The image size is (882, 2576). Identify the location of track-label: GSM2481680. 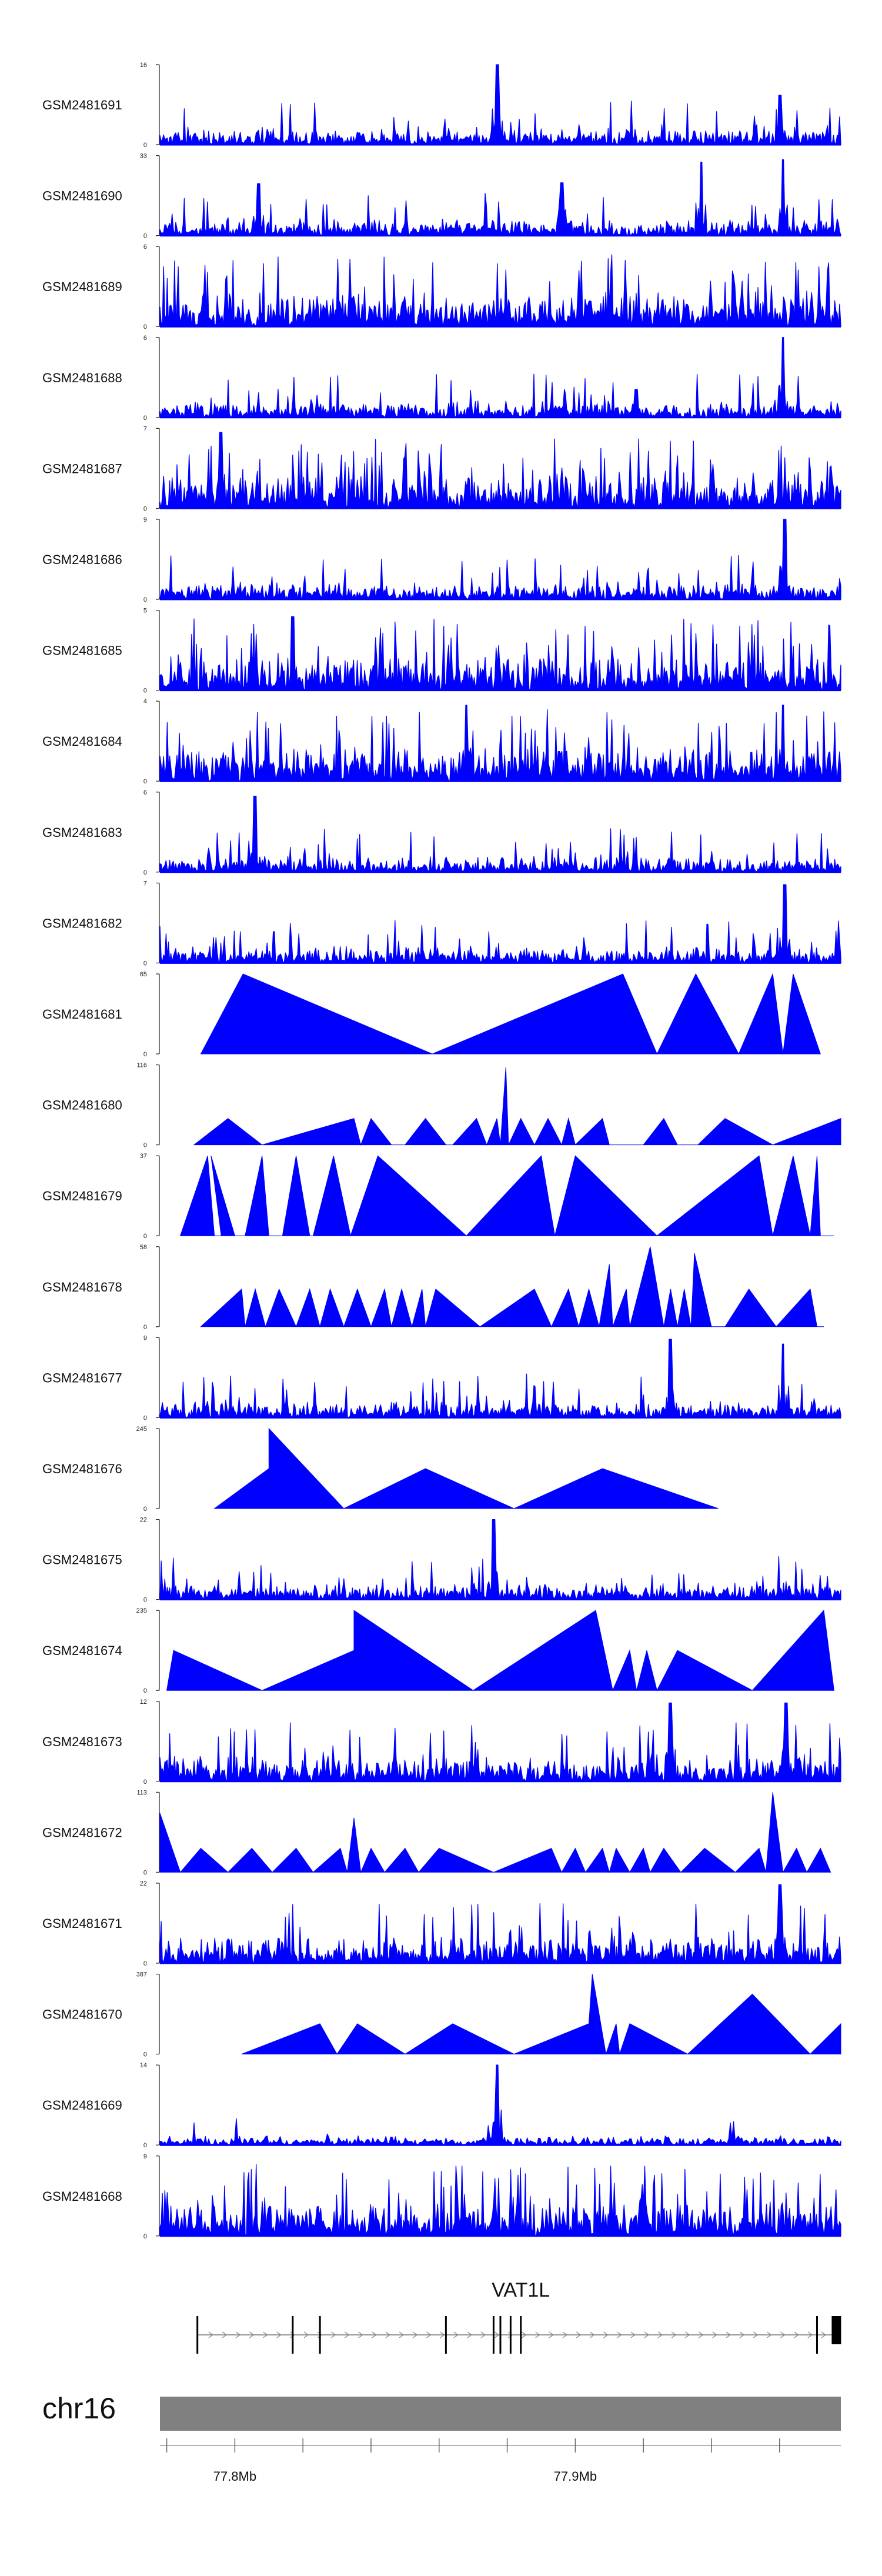
(82, 1105).